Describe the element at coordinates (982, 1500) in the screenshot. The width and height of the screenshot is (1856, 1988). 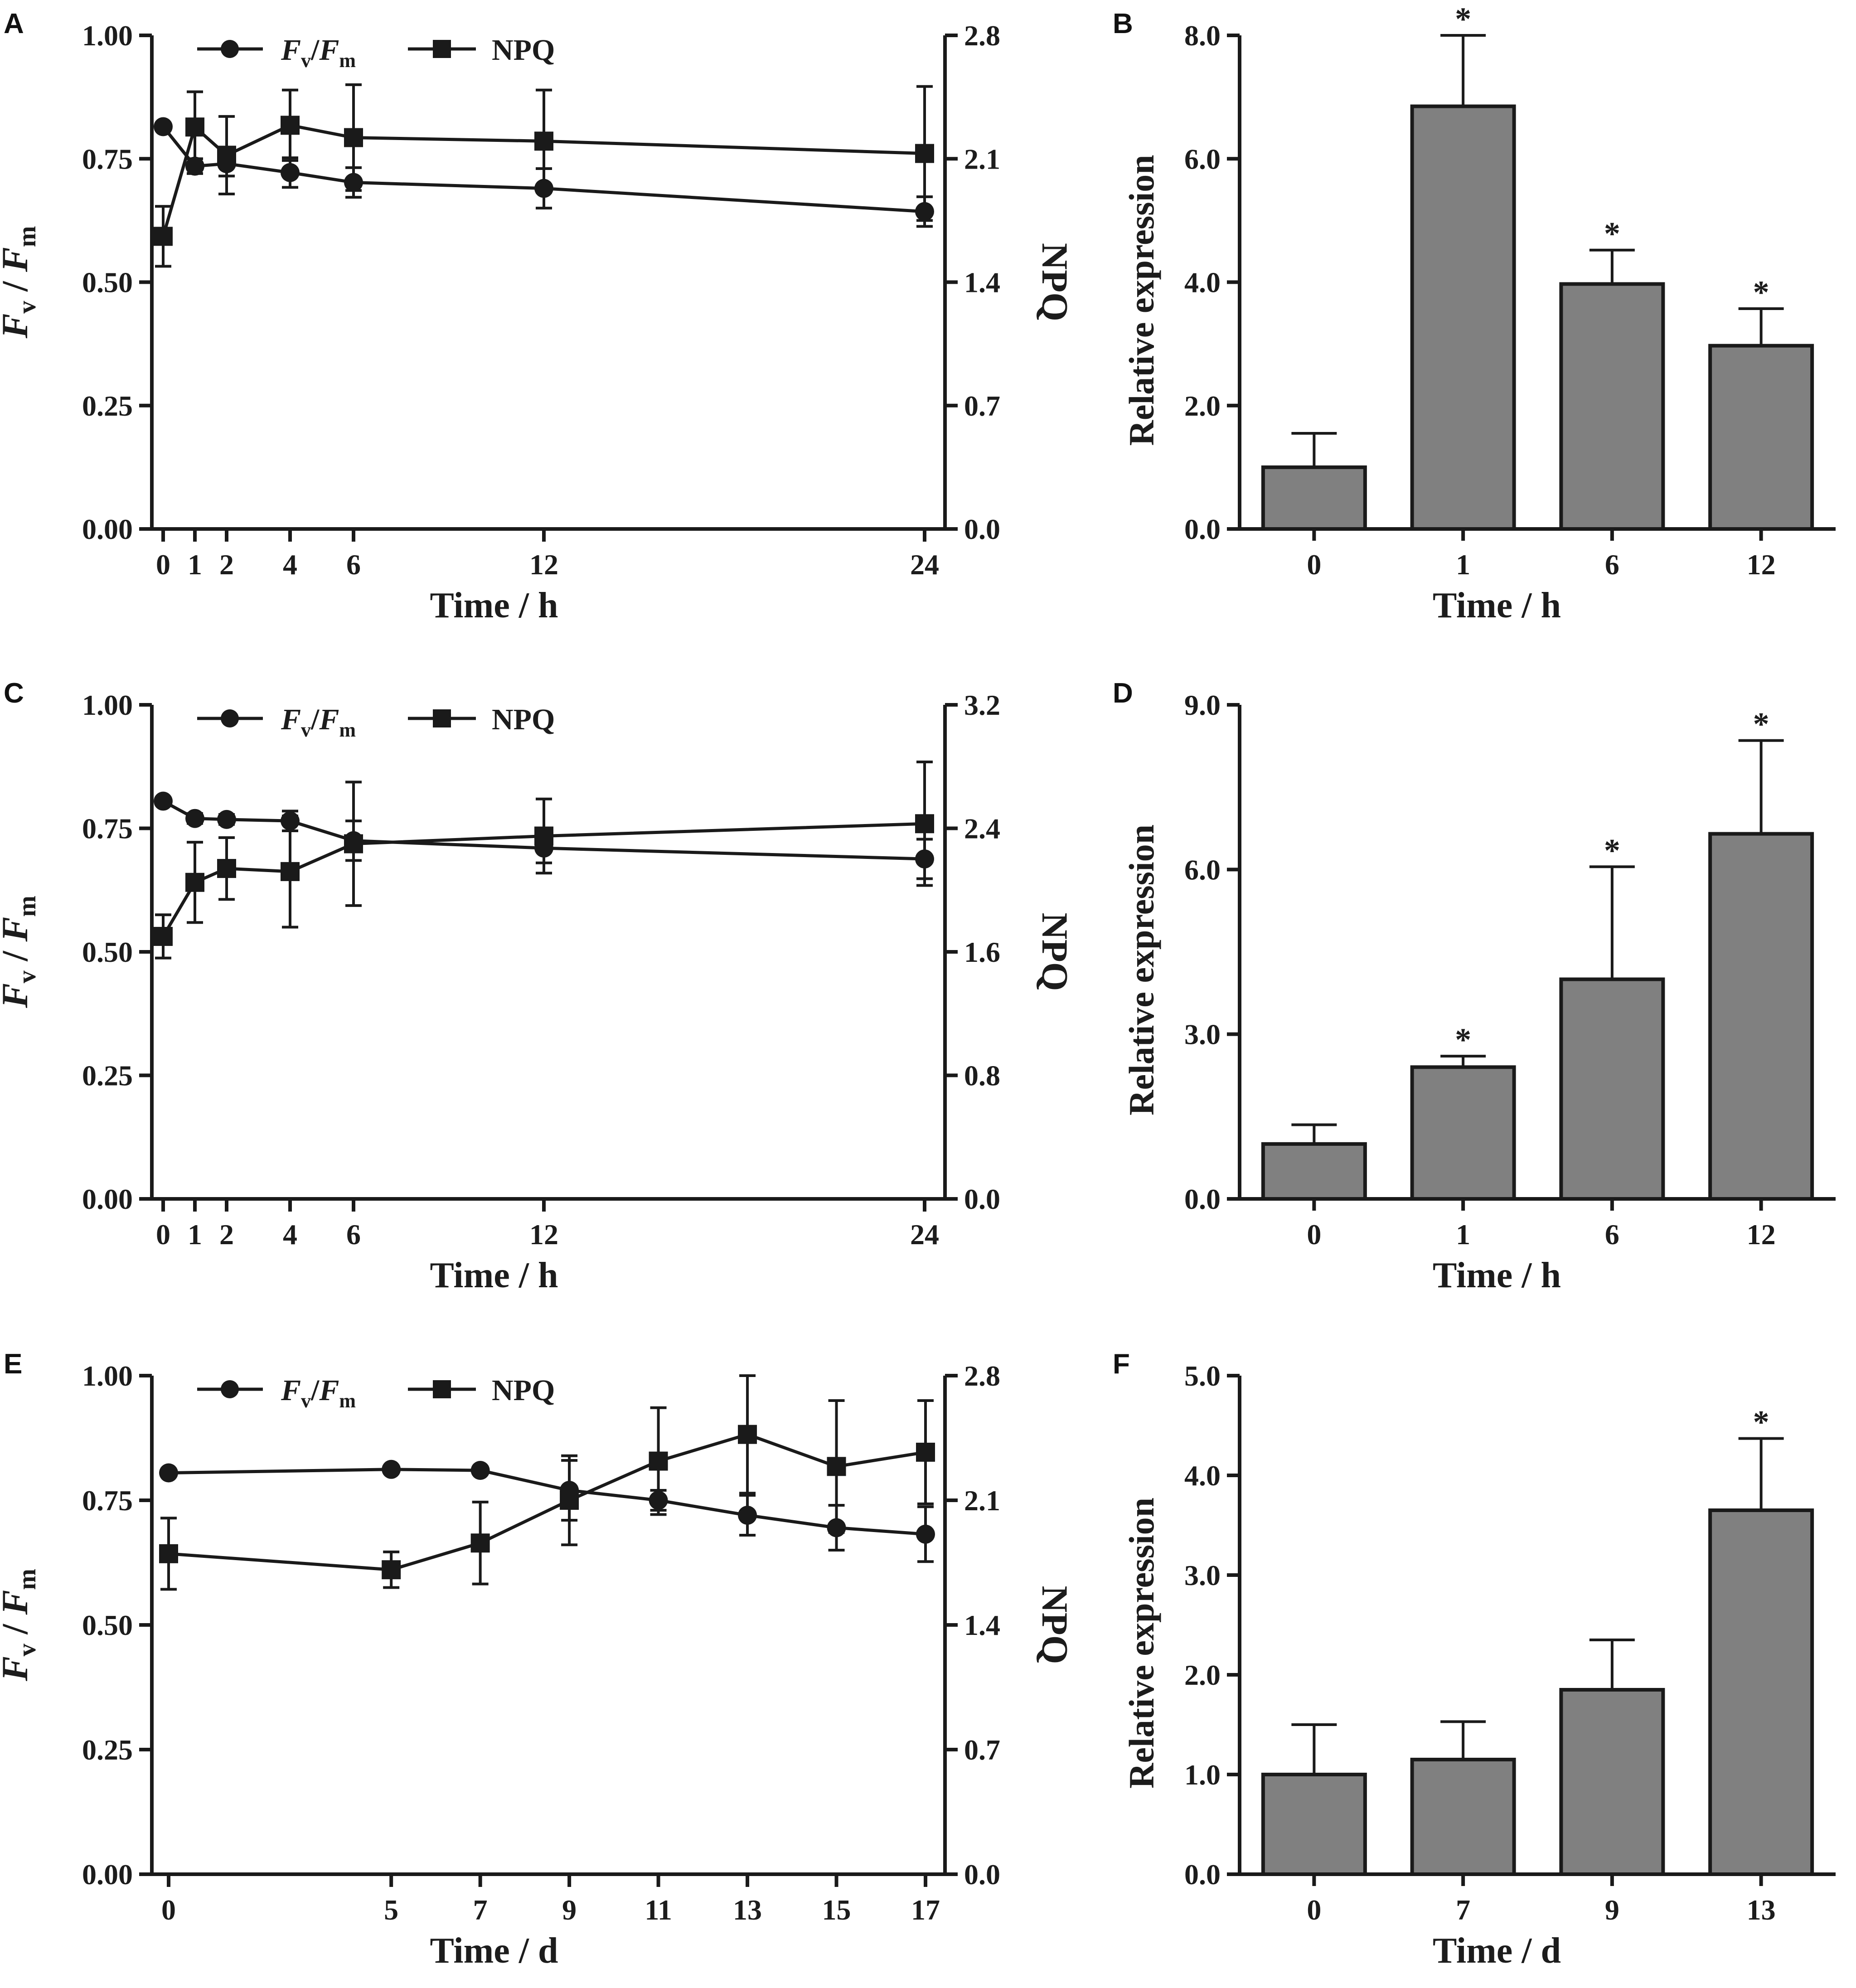
I see `right-tick-label: 2.1` at that location.